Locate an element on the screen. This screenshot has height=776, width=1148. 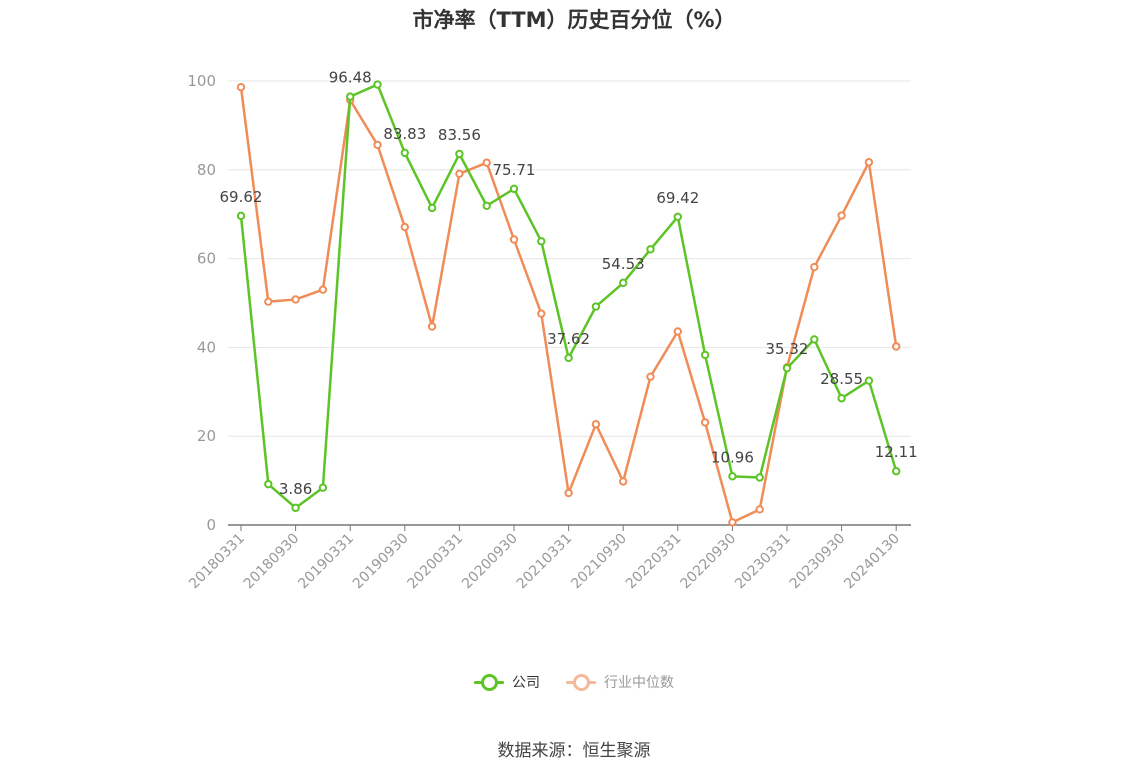
x-tick-label: 20200331 is located at coordinates (436, 562).